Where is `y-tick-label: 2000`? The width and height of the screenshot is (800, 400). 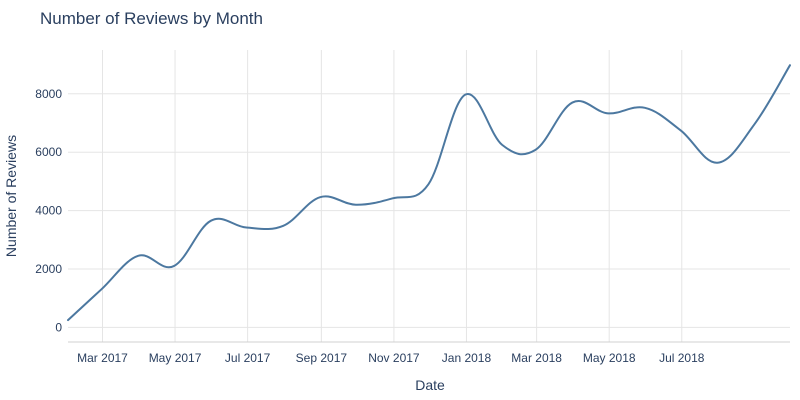 y-tick-label: 2000 is located at coordinates (48, 269).